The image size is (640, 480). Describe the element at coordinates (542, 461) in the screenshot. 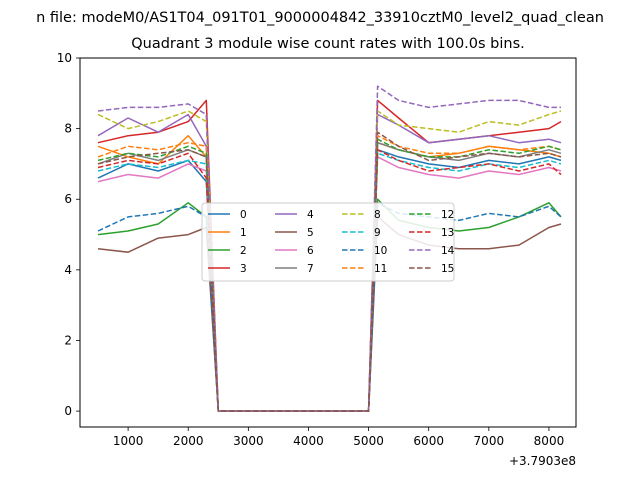

I see `x-offset-label: +3.7903e8` at that location.